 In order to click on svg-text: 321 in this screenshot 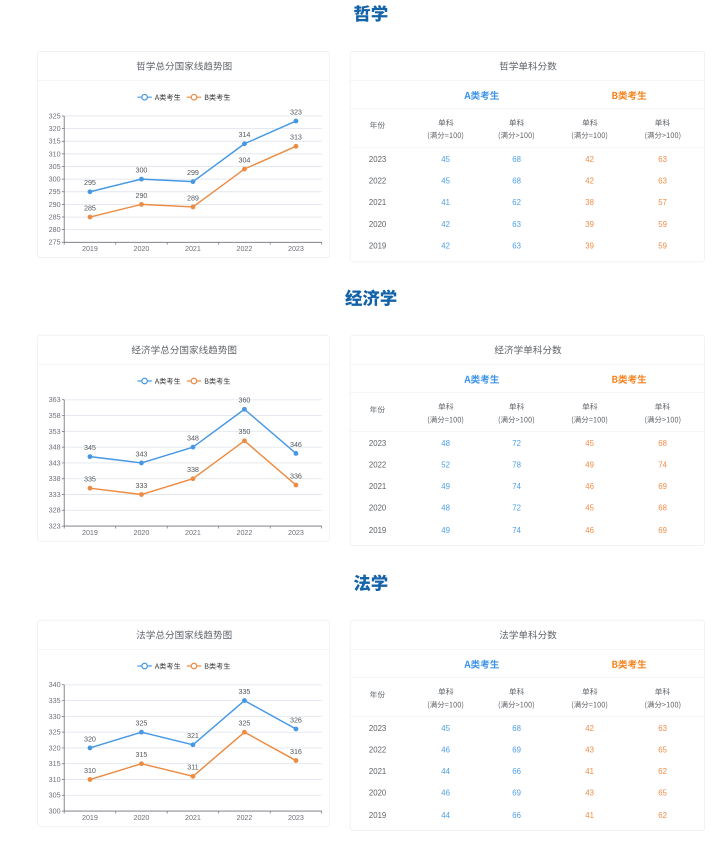, I will do `click(193, 735)`.